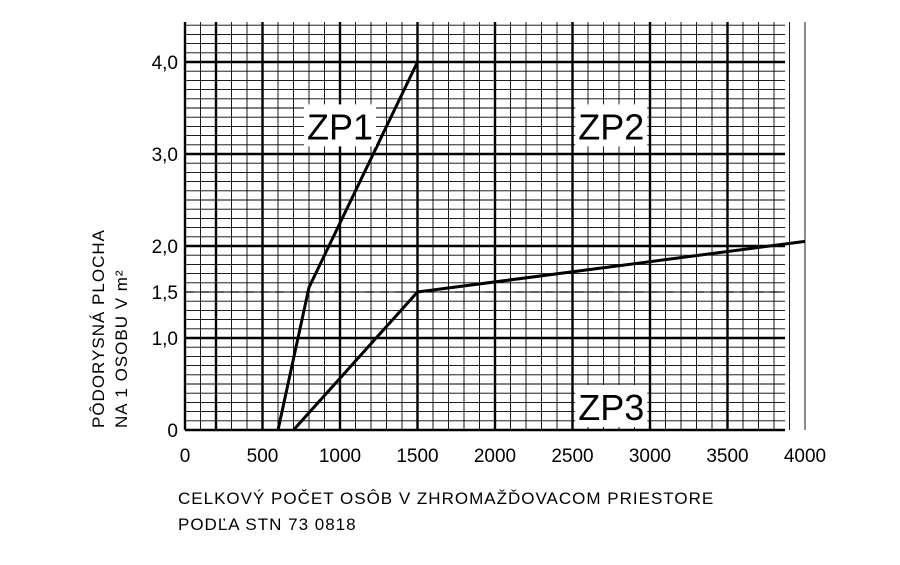 This screenshot has width=900, height=565. I want to click on x-tick-label: 3500, so click(727, 456).